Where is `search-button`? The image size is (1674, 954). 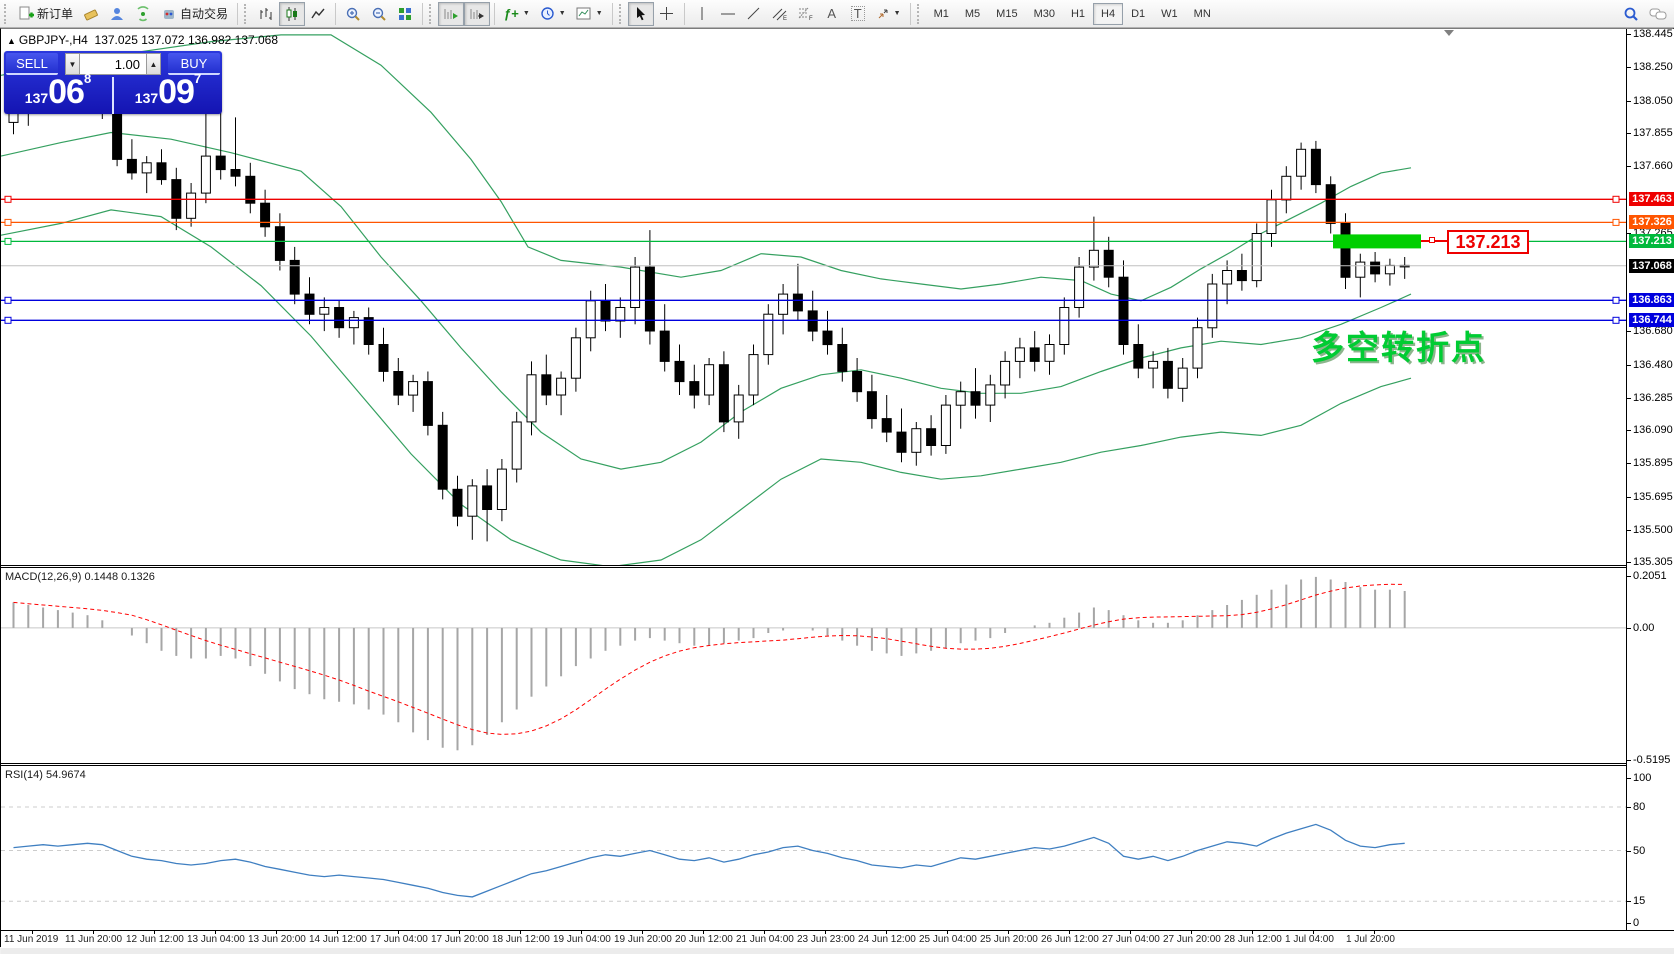
search-button is located at coordinates (1631, 14).